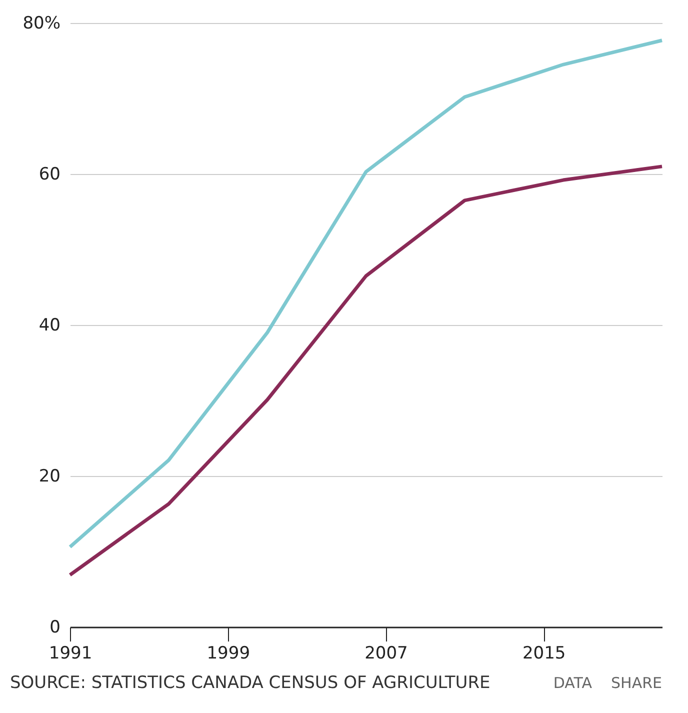 This screenshot has width=688, height=713. I want to click on x-tick-label: 2015, so click(544, 654).